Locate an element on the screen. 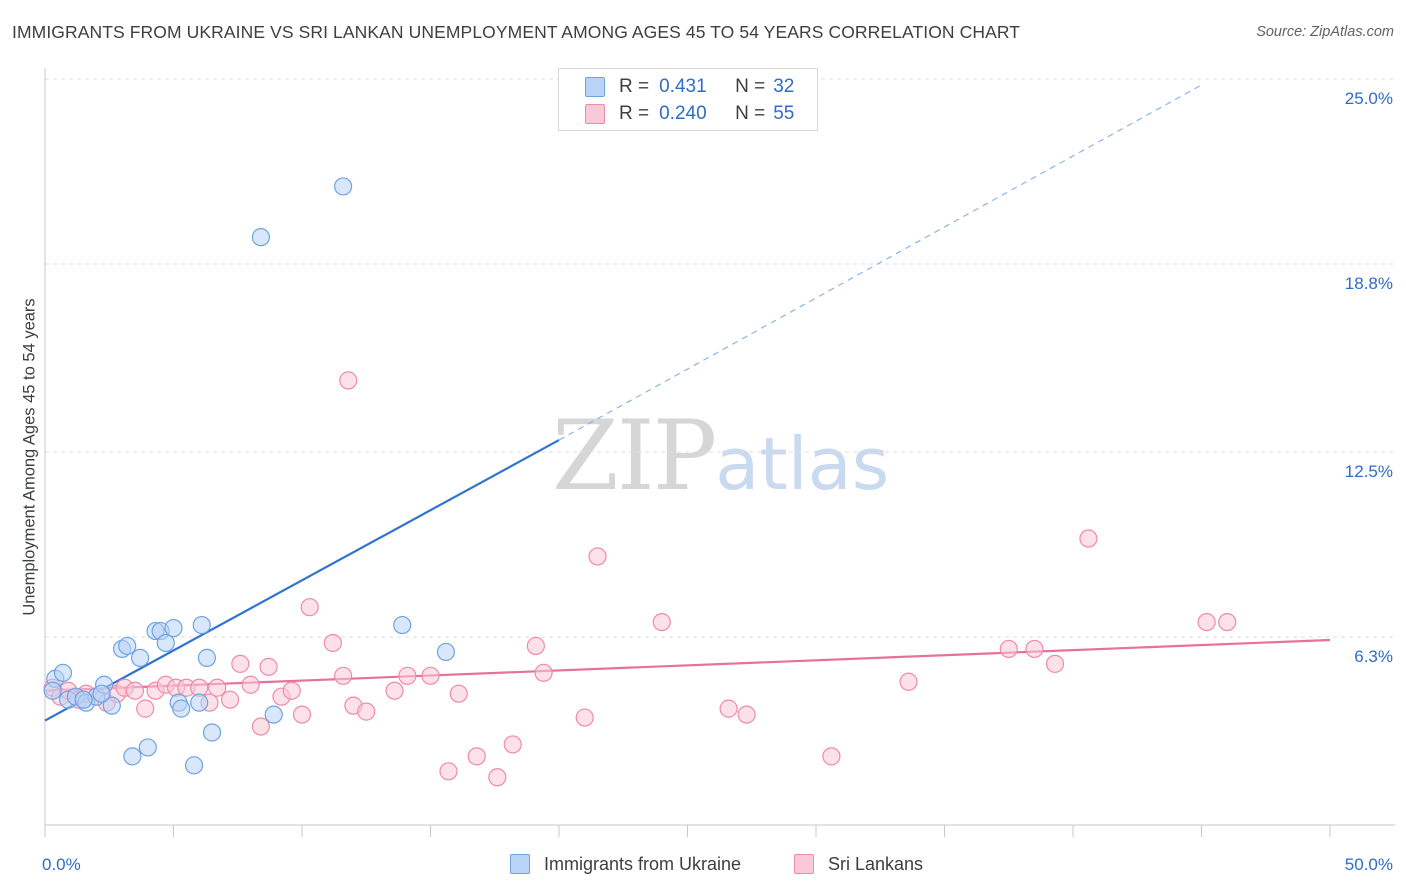  legend-r-value: 0.431 is located at coordinates (683, 86).